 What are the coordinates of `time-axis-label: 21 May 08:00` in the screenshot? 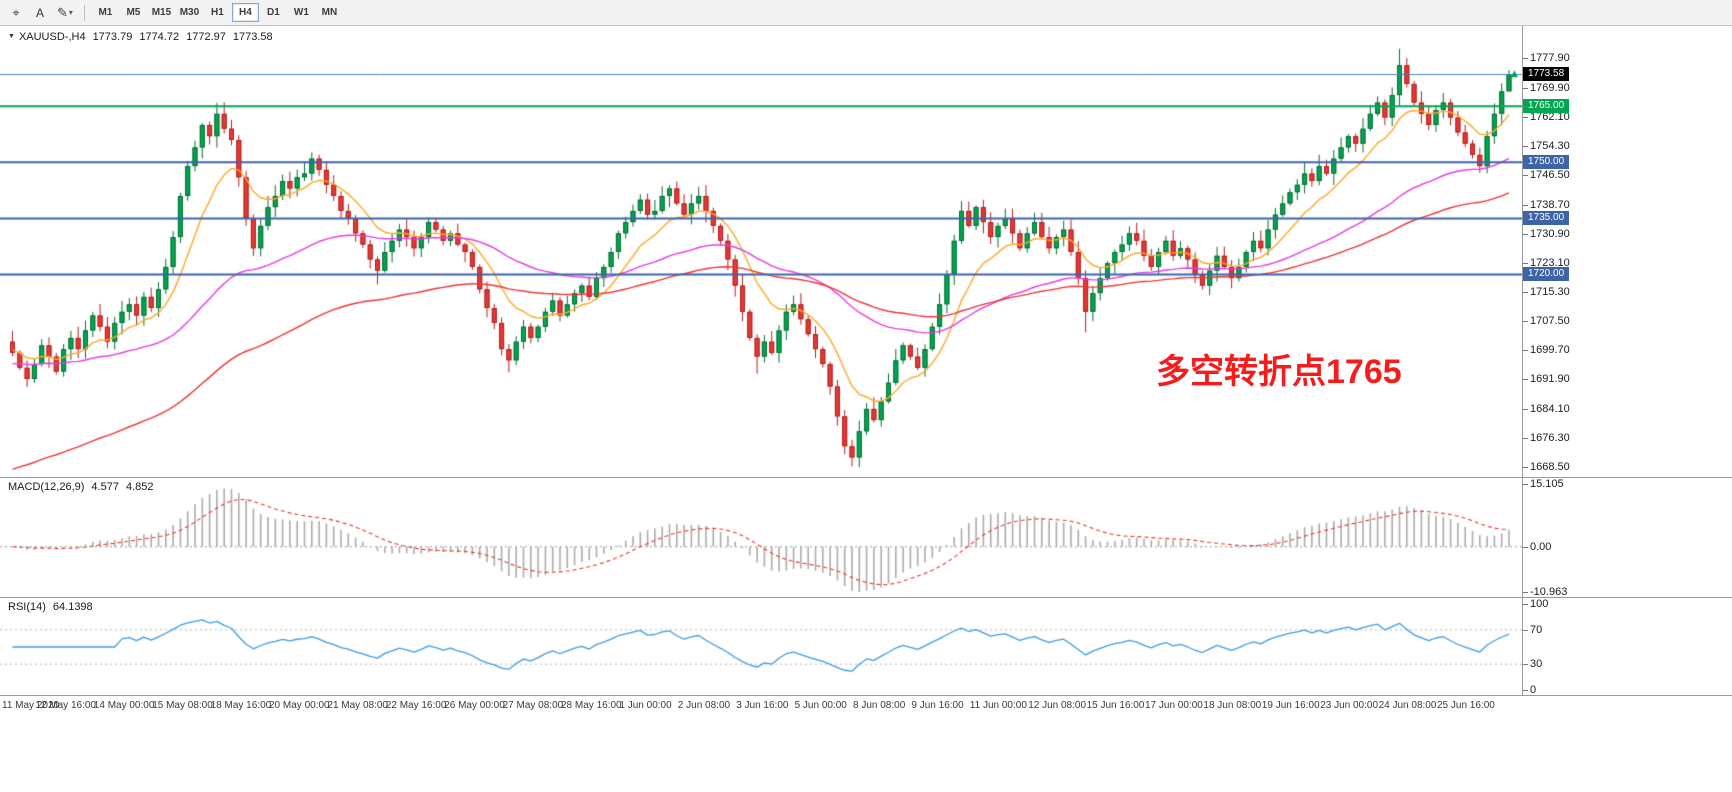 It's located at (357, 705).